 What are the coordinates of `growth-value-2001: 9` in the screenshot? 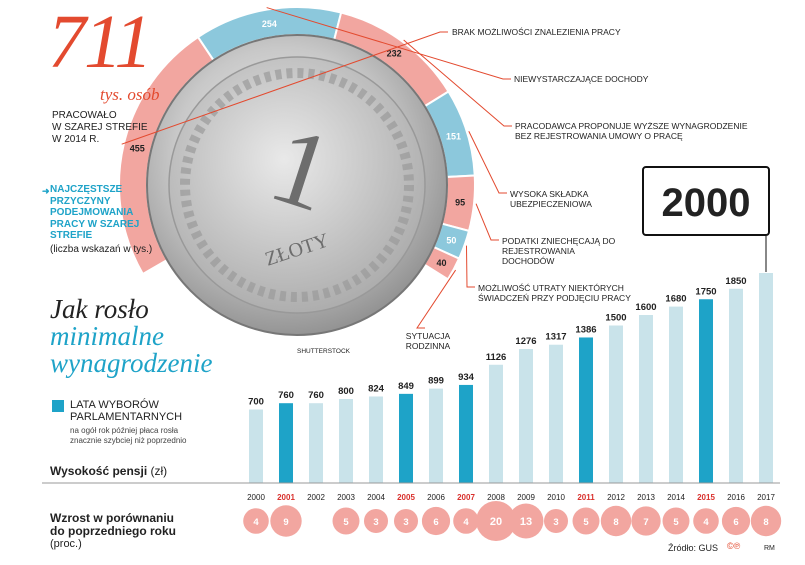 It's located at (285, 522).